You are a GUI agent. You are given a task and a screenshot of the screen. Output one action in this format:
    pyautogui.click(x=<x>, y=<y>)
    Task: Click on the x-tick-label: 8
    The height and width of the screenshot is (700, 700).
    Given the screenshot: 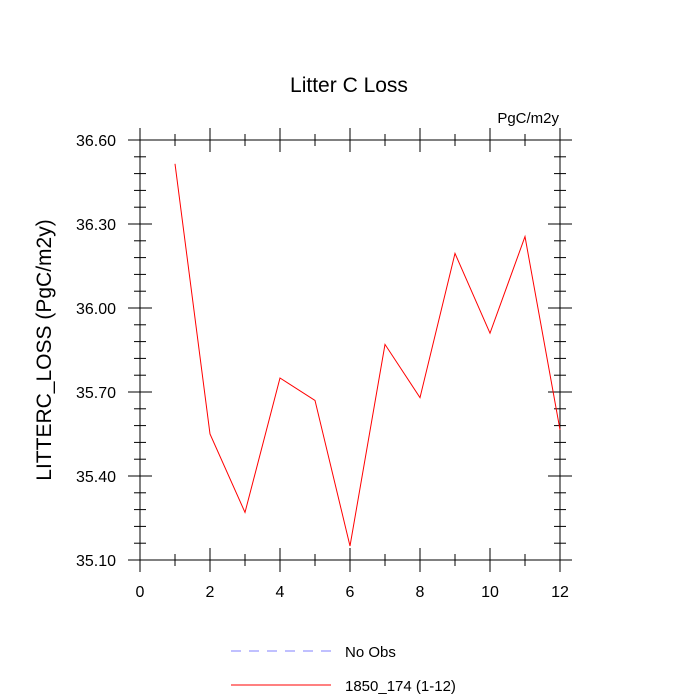 What is the action you would take?
    pyautogui.click(x=420, y=592)
    